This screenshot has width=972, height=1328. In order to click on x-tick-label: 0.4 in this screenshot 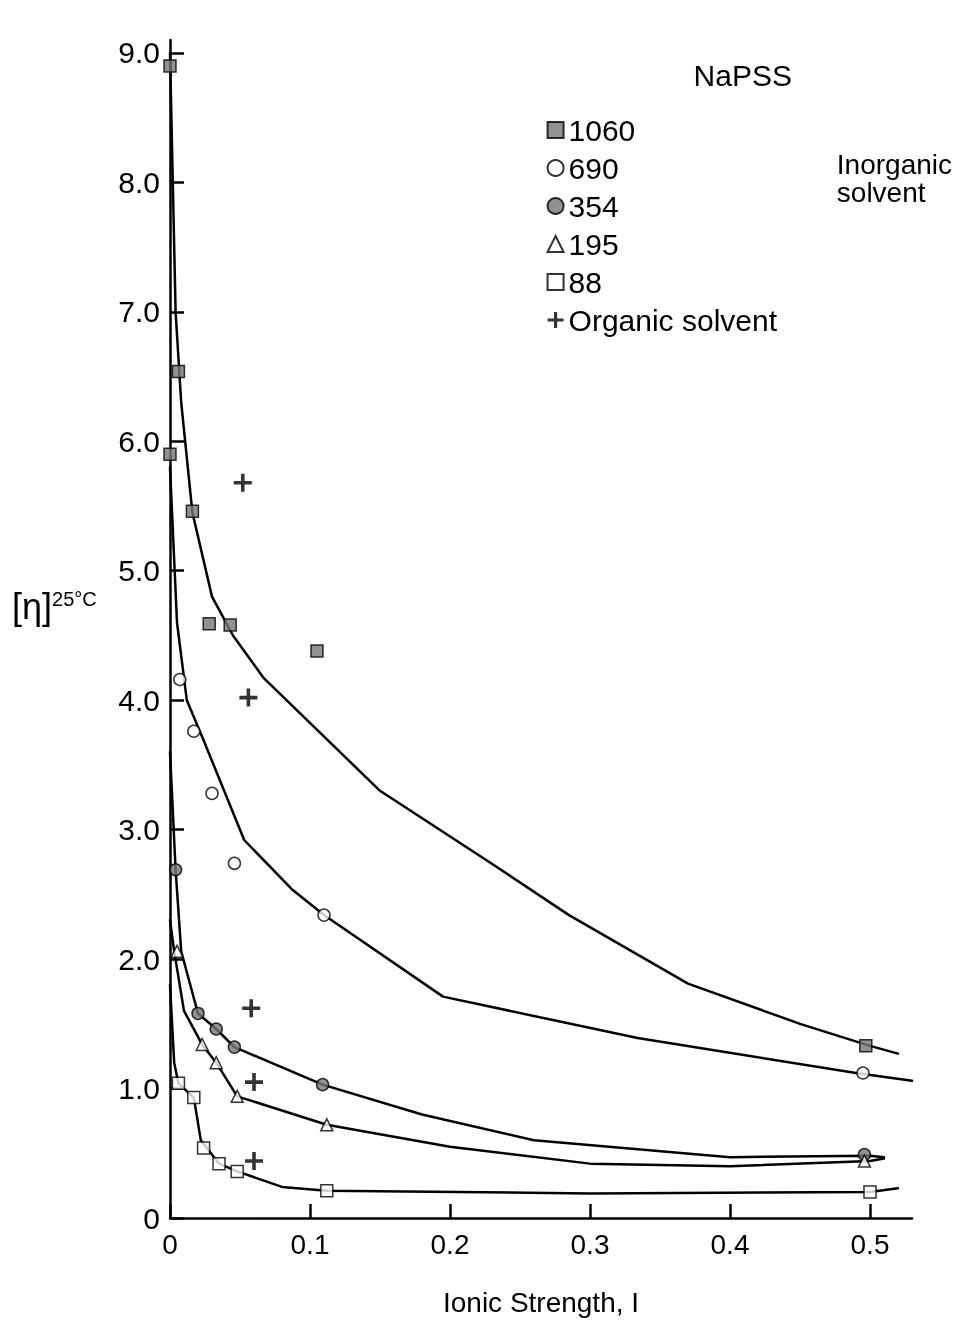, I will do `click(730, 1244)`.